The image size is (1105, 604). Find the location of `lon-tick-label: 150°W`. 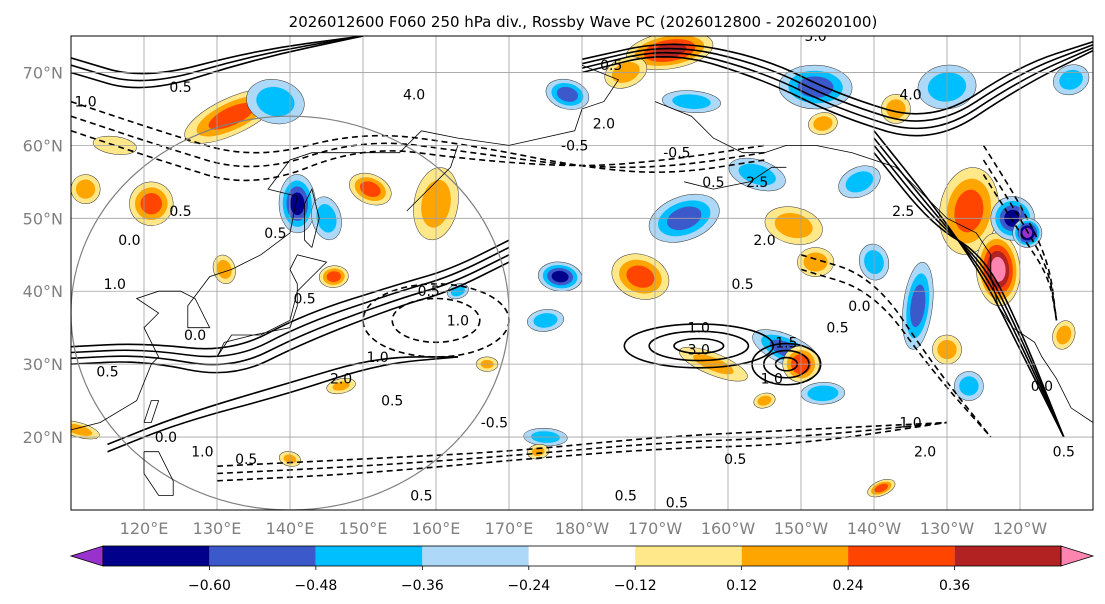

lon-tick-label: 150°W is located at coordinates (801, 528).